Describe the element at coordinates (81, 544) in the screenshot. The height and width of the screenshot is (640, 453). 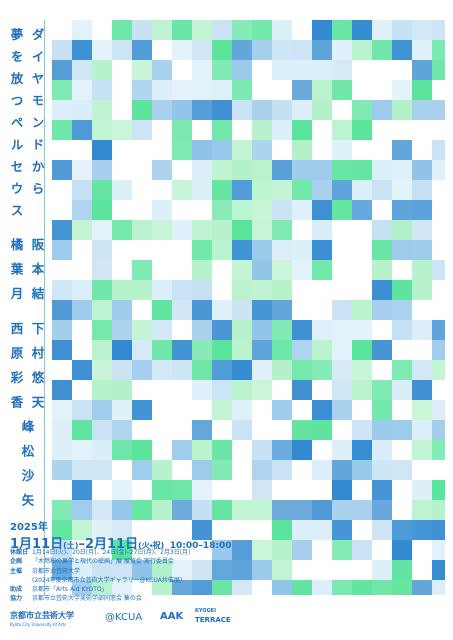
I see `sep: –` at that location.